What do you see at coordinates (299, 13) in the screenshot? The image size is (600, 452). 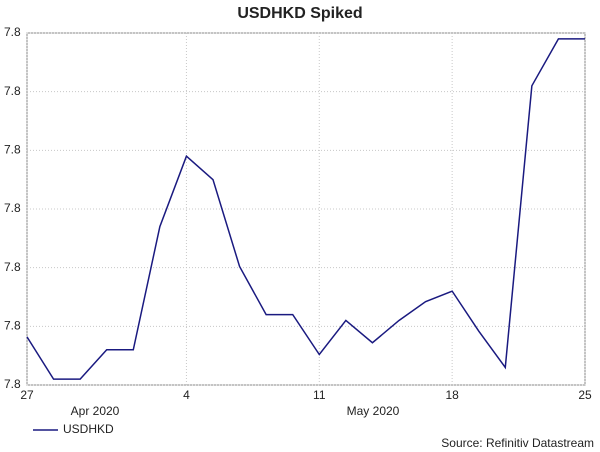 I see `chart-title: USDHKD Spiked` at bounding box center [299, 13].